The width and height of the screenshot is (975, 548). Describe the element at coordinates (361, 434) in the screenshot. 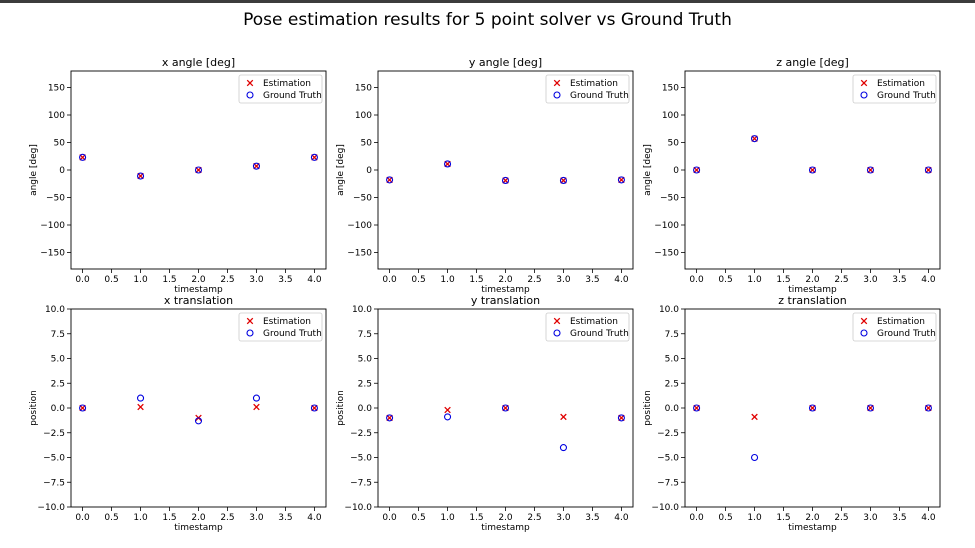

I see `y-tick-label: −2.5` at that location.